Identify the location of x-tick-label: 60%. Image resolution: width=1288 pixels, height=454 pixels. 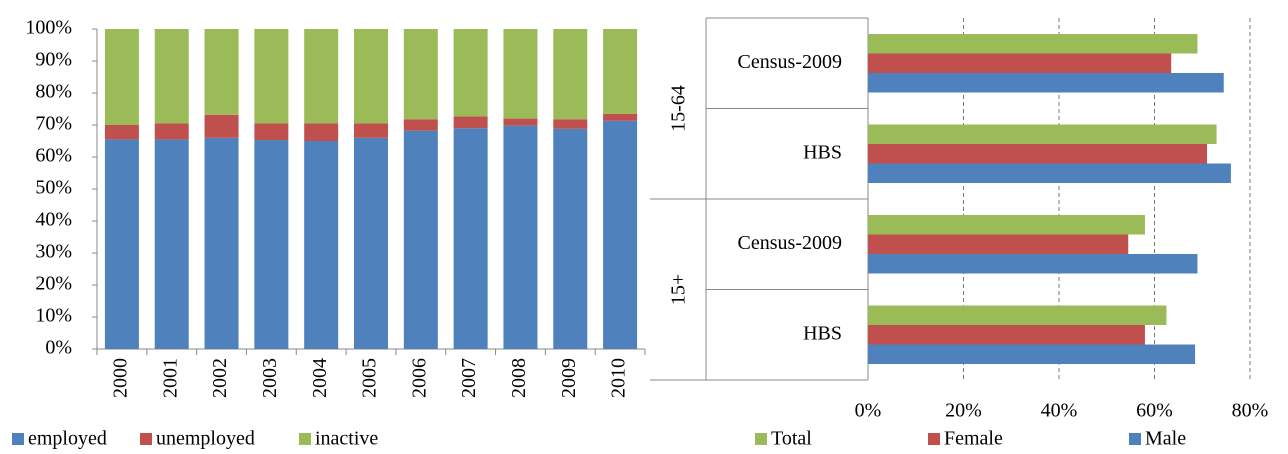
(1154, 411).